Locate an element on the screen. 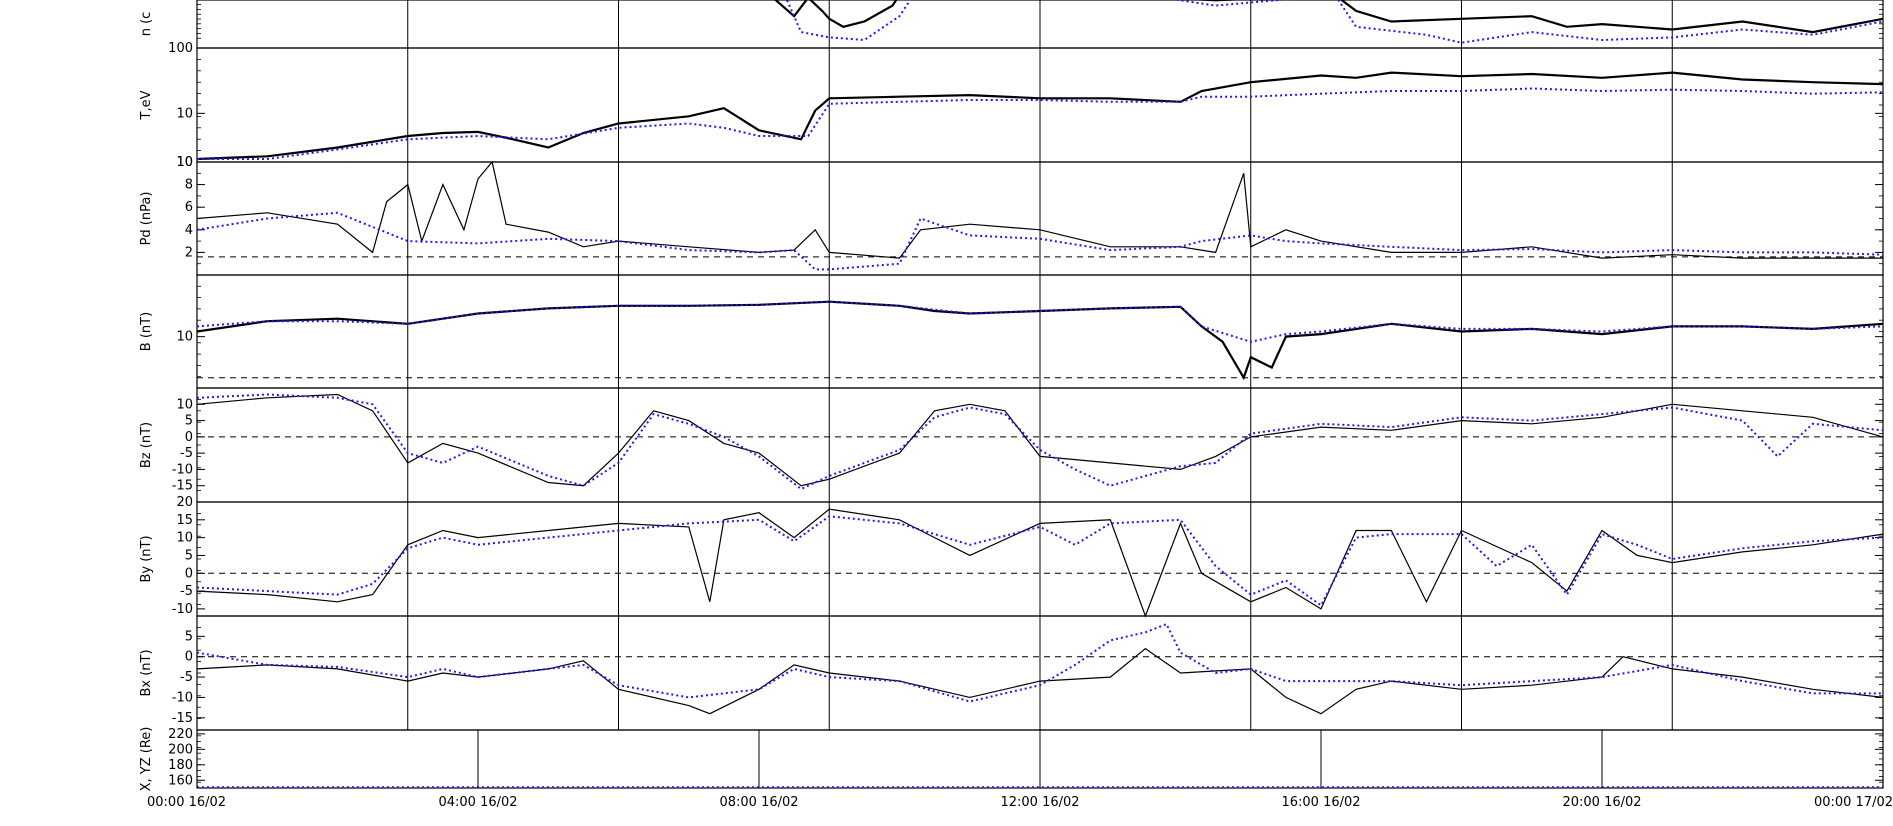  series-model-B is located at coordinates (1040, 321).